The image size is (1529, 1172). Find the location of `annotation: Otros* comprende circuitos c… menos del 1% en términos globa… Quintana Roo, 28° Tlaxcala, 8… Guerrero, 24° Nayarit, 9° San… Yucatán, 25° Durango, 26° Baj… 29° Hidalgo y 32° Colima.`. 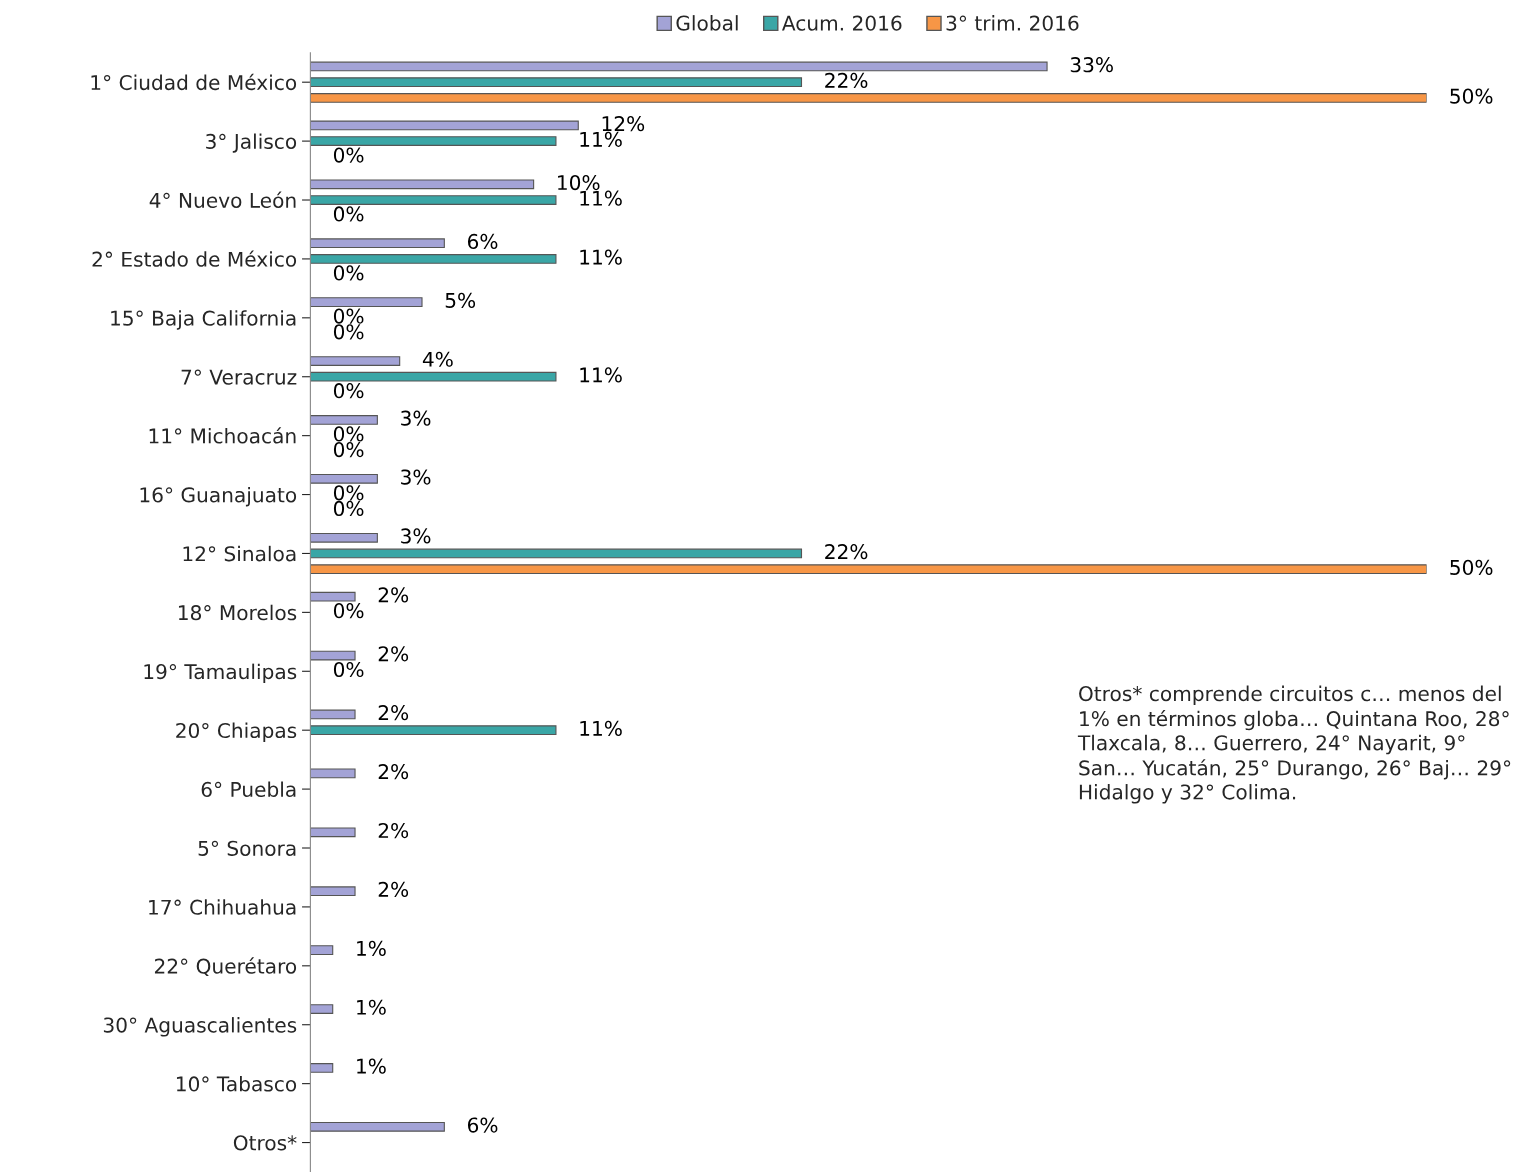

annotation: Otros* comprende circuitos c… menos del 1% en términos globa… Quintana Roo, 28° Tlaxcala, 8… Guerrero, 24° Nayarit, 9° San… Yucatán, 25° Durango, 26° Baj… 29° Hidalgo y 32° Colima. is located at coordinates (1294, 744).